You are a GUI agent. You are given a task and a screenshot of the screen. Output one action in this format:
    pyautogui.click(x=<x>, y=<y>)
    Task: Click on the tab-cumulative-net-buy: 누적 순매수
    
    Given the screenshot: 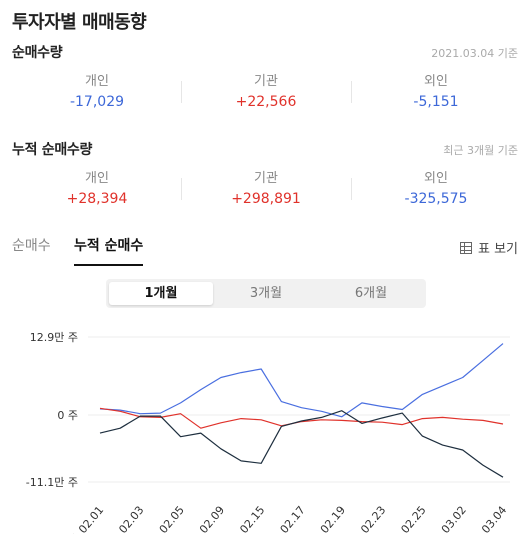 What is the action you would take?
    pyautogui.click(x=109, y=251)
    